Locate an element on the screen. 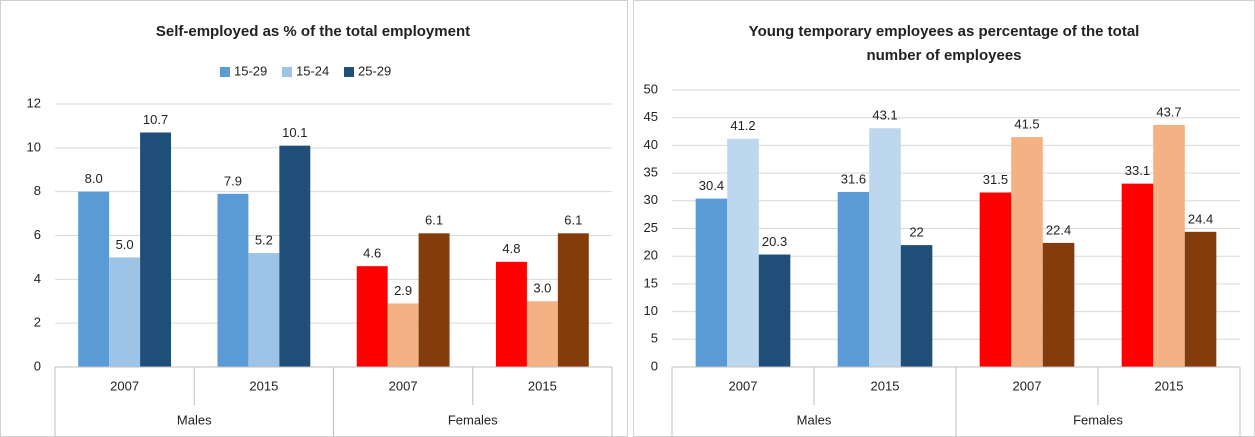 Image resolution: width=1255 pixels, height=437 pixels. y-tick-label: 12 is located at coordinates (34, 102).